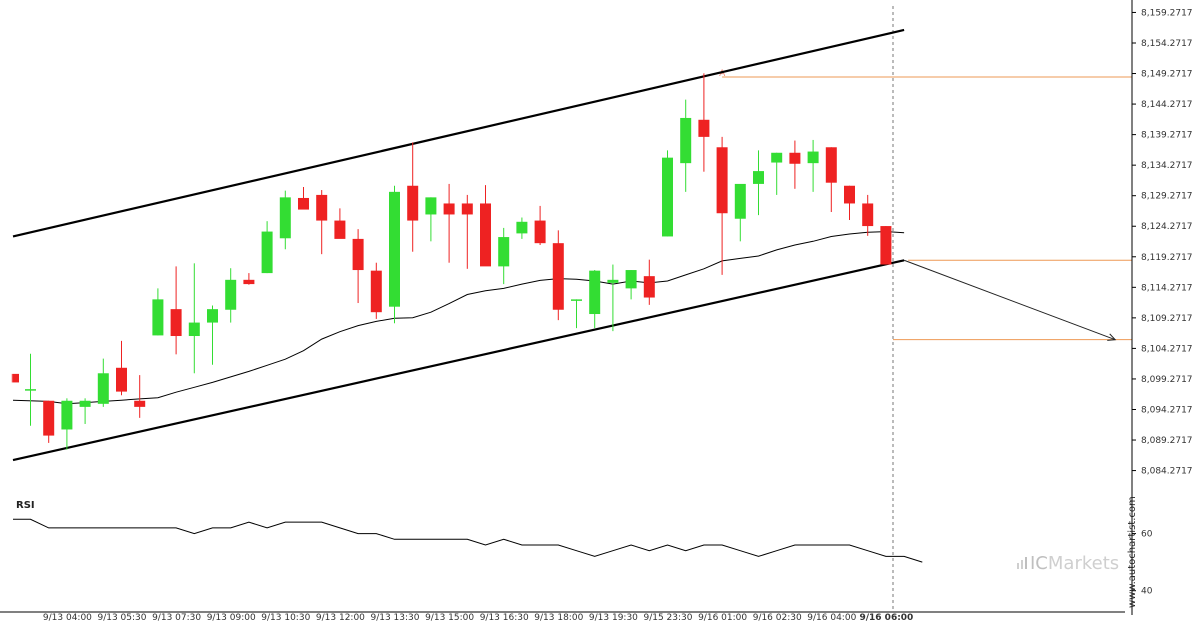 Image resolution: width=1200 pixels, height=630 pixels. Describe the element at coordinates (25, 505) in the screenshot. I see `rsi-label: RSI` at that location.